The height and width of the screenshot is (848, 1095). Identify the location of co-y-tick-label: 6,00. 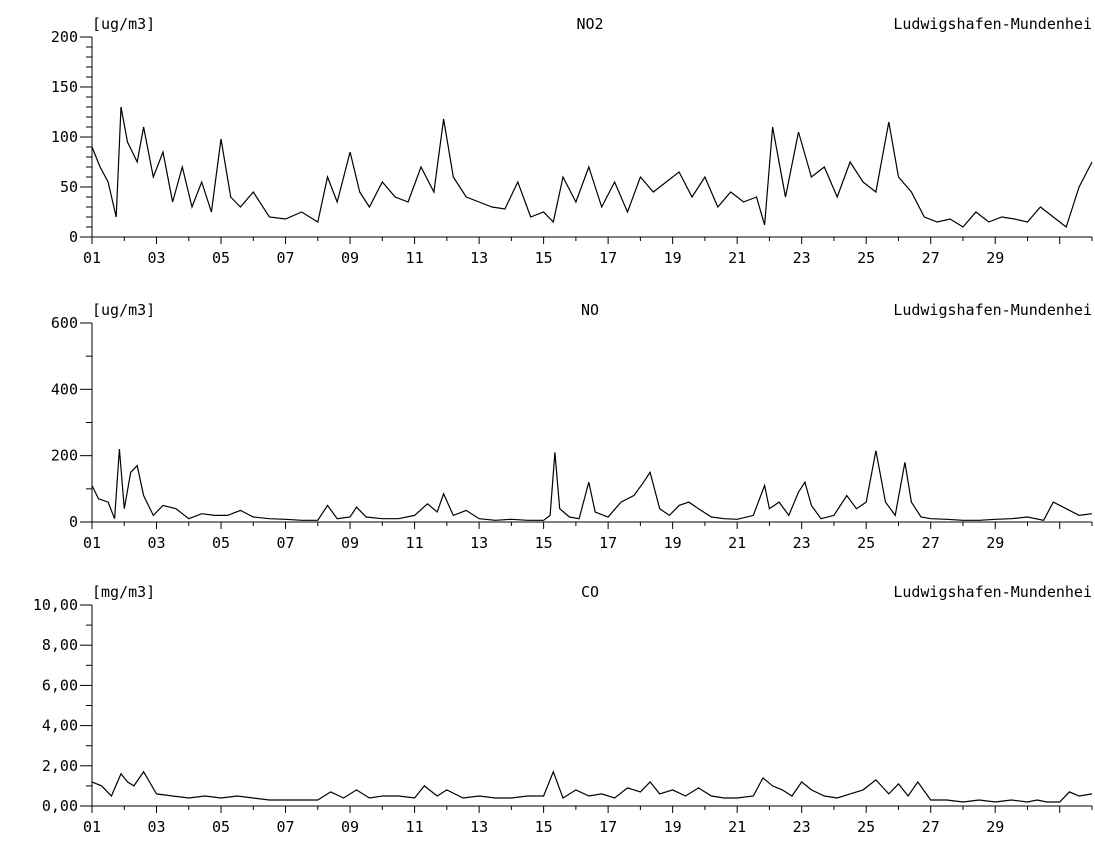
(60, 685).